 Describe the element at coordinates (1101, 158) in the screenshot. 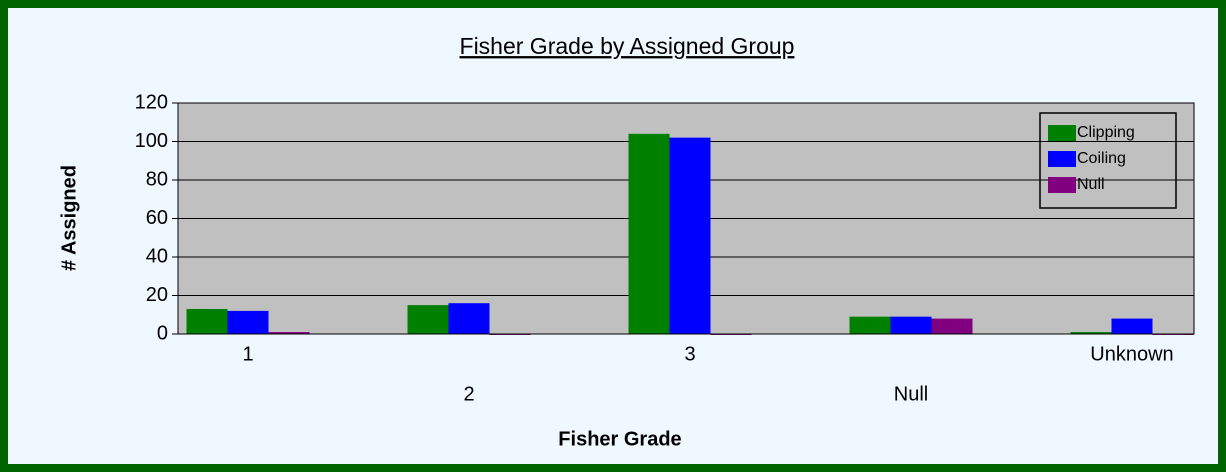

I see `legend-label: Coiling` at that location.